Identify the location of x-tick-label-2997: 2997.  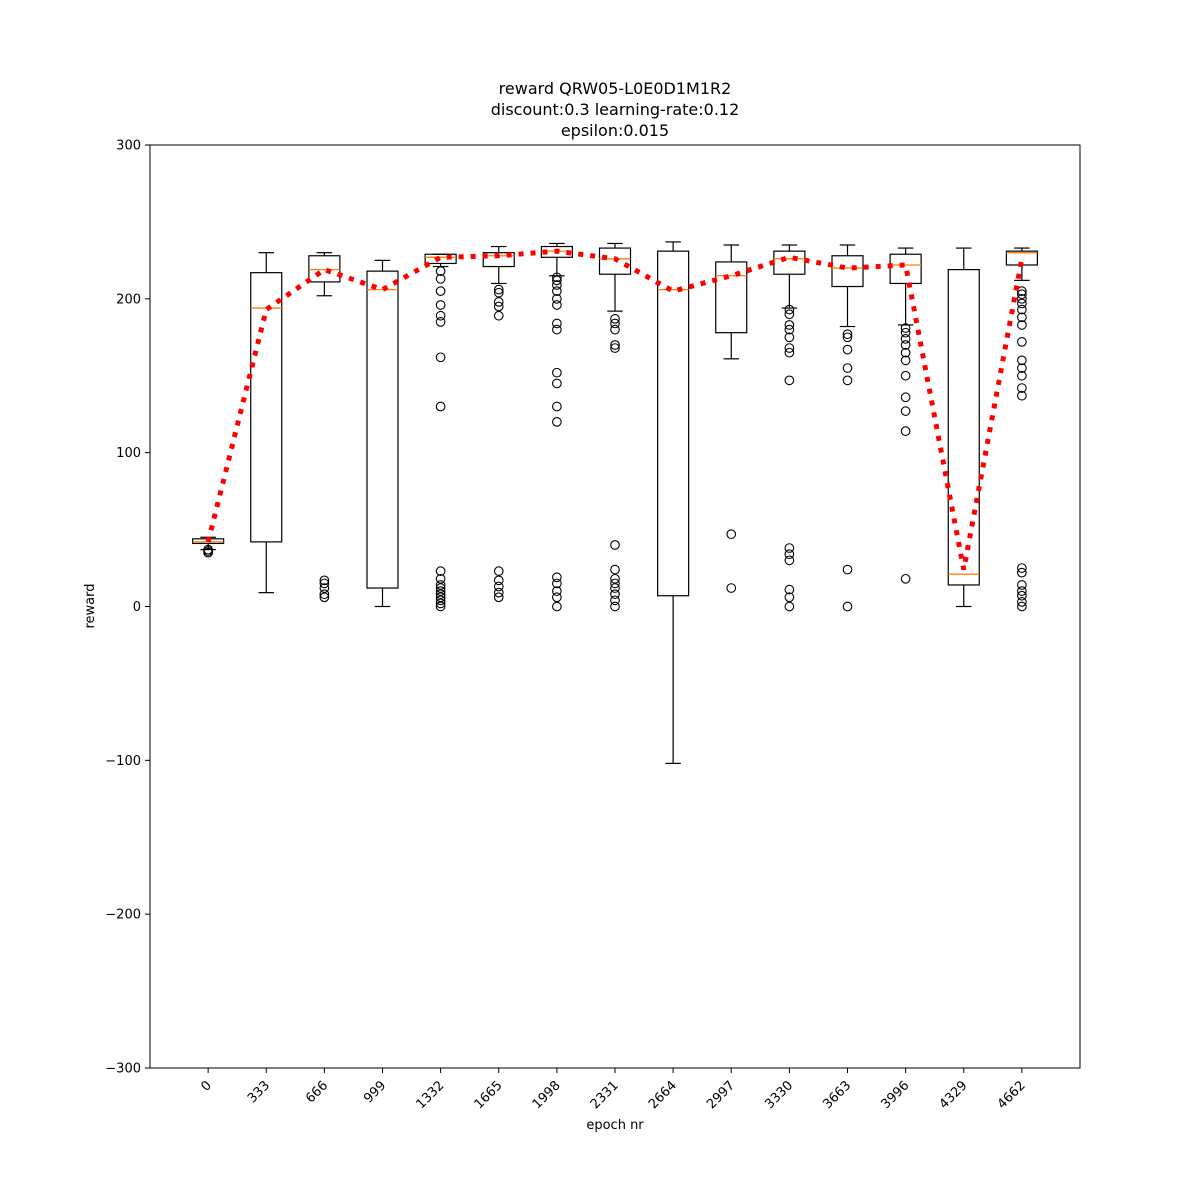
(721, 1095).